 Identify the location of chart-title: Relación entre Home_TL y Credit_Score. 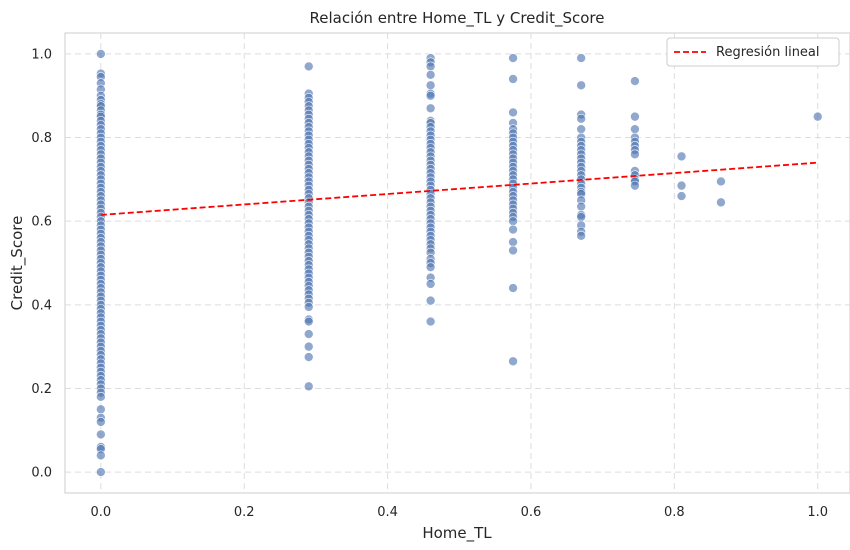
(456, 18).